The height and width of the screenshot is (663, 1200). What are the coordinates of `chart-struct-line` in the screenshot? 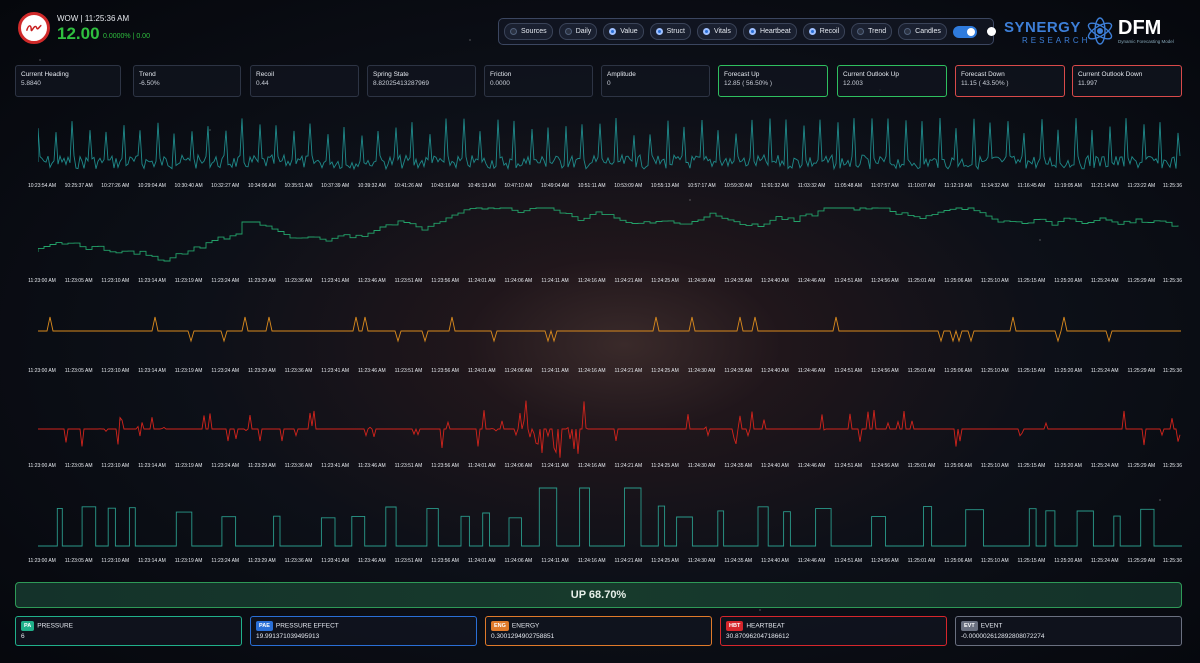 It's located at (608, 234).